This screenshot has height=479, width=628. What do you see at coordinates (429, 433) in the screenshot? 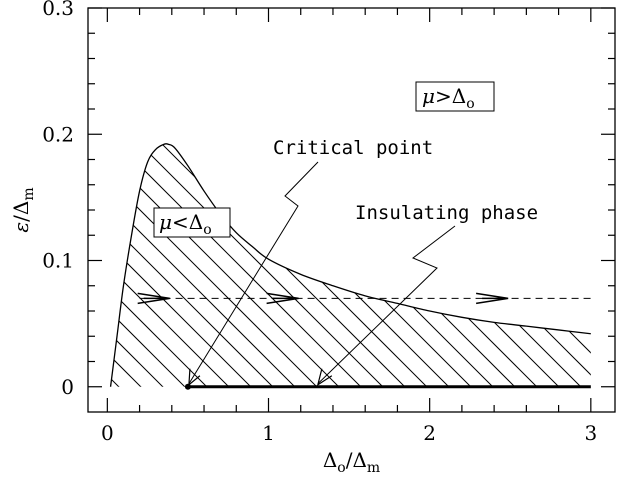
I see `x-tick-label: 2` at bounding box center [429, 433].